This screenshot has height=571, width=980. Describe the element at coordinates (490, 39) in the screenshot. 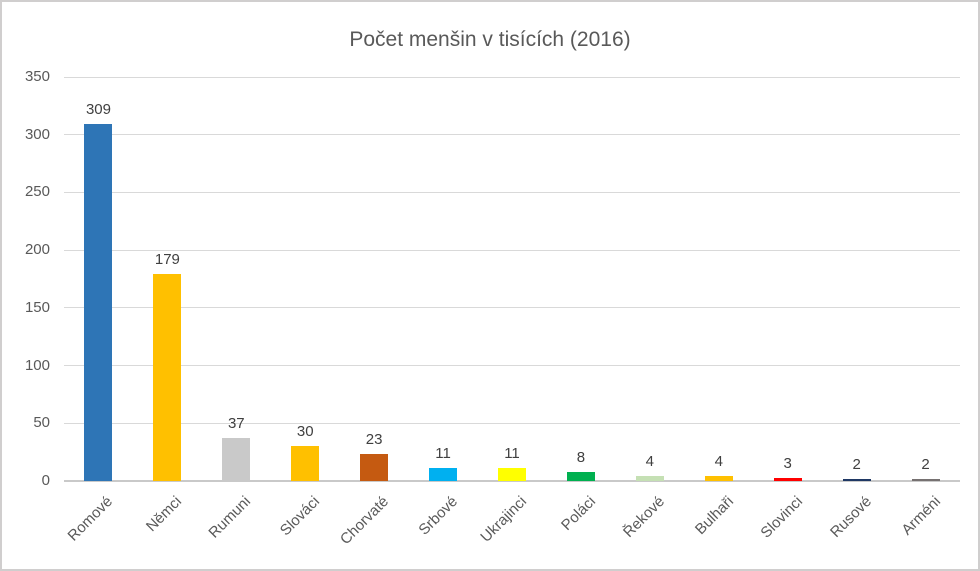

I see `chart-title: Počet menšin v tisících (2016)` at that location.